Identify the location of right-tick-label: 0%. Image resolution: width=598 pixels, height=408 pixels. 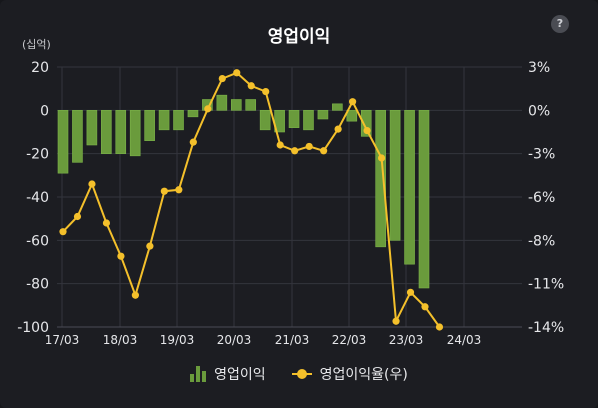
(539, 111).